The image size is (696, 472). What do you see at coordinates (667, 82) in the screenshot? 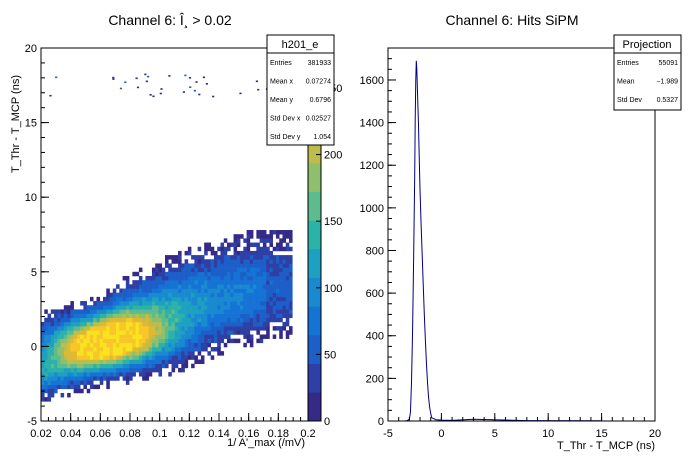
I see `stats-row-value: −1.989` at bounding box center [667, 82].